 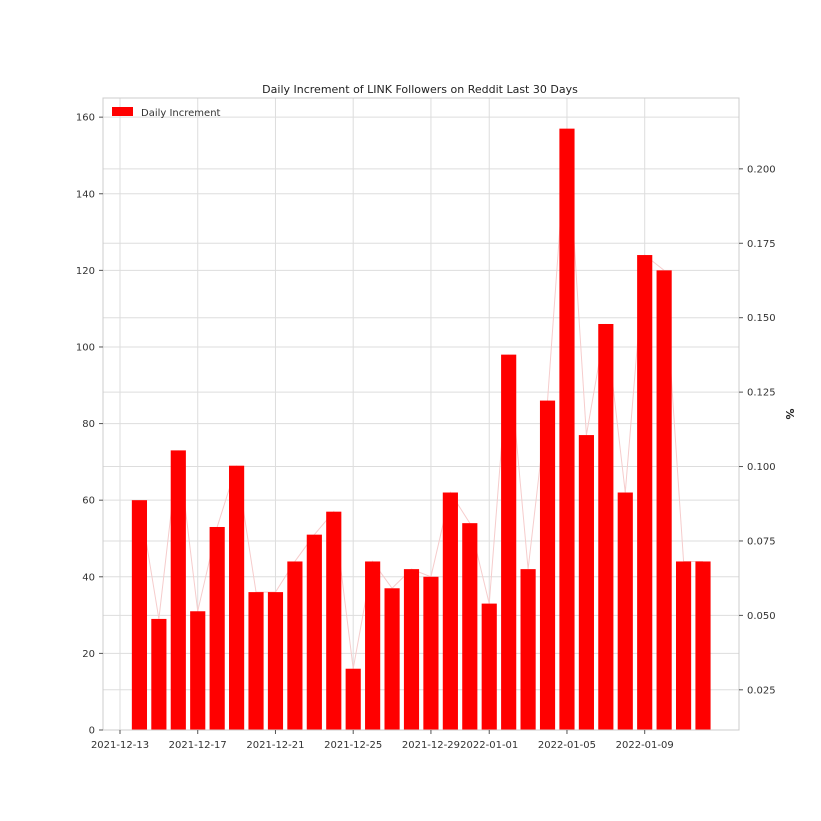 I want to click on x-tick-label: 2021-12-29, so click(x=431, y=745).